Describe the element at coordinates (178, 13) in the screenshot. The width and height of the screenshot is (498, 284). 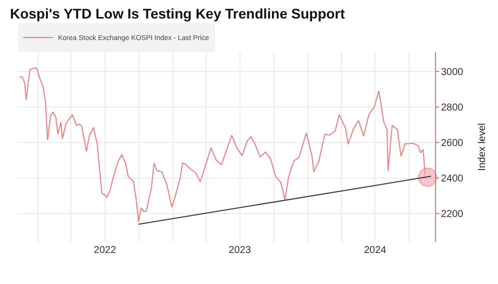
I see `chart-title: Kospi's YTD Low Is Testing Key Trendline Support` at that location.